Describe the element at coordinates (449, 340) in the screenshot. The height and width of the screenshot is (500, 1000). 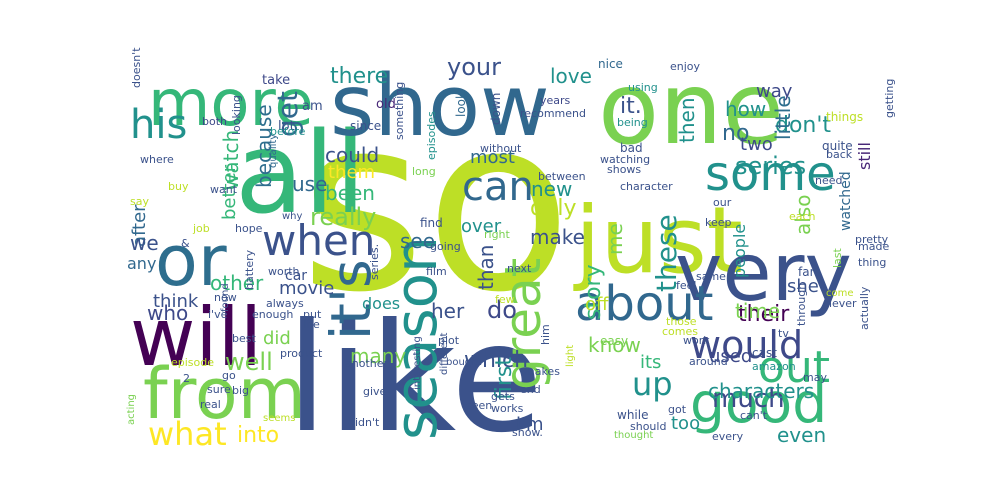
I see `word-plot: plot` at that location.